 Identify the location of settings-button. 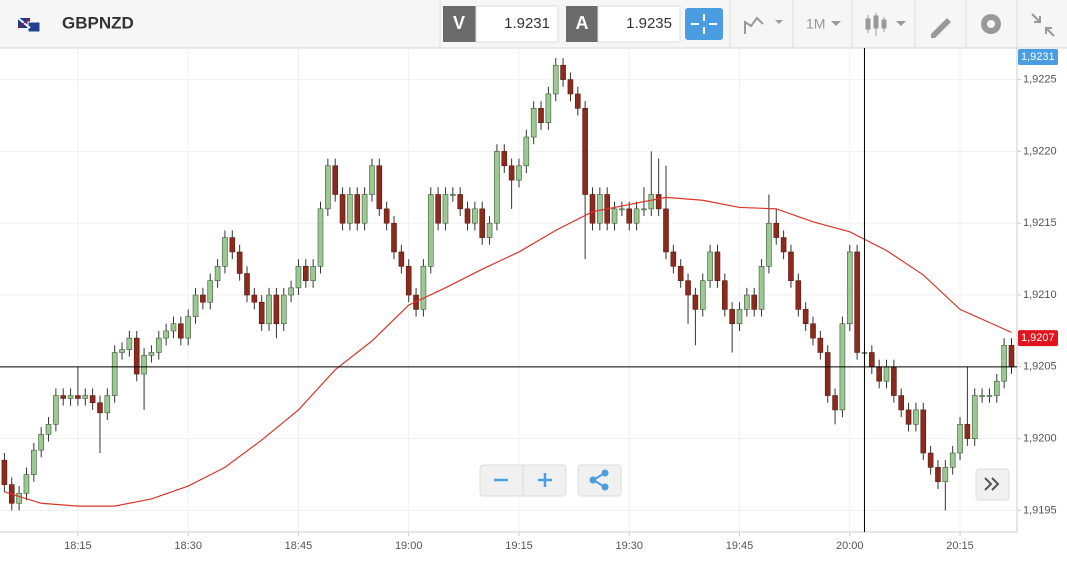
(991, 24).